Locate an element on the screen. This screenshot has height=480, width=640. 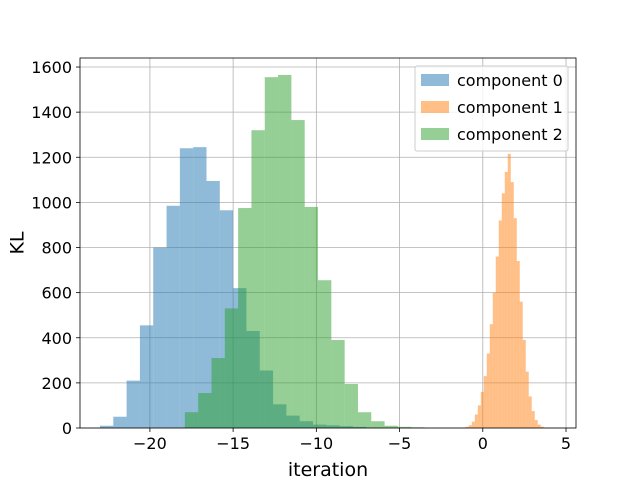
y-tick-label: 1600 is located at coordinates (51, 67).